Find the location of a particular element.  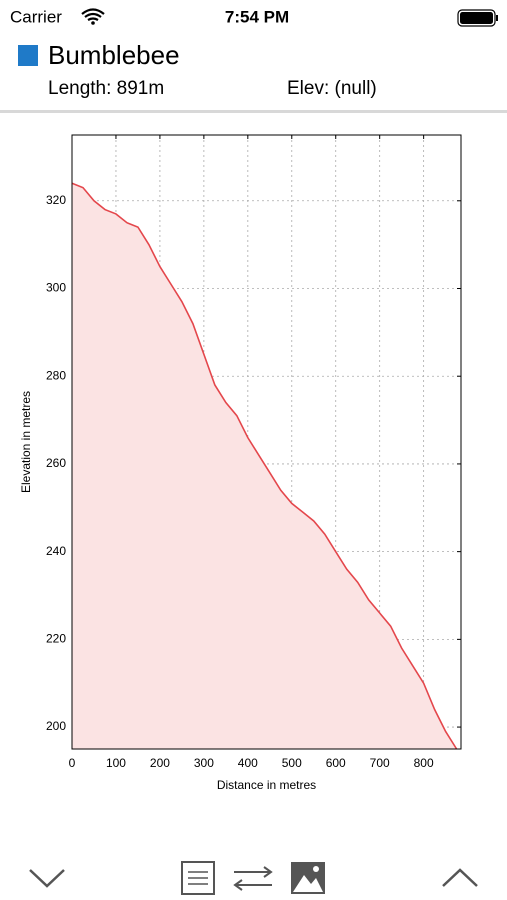

x-tick-label: 400 is located at coordinates (248, 763).